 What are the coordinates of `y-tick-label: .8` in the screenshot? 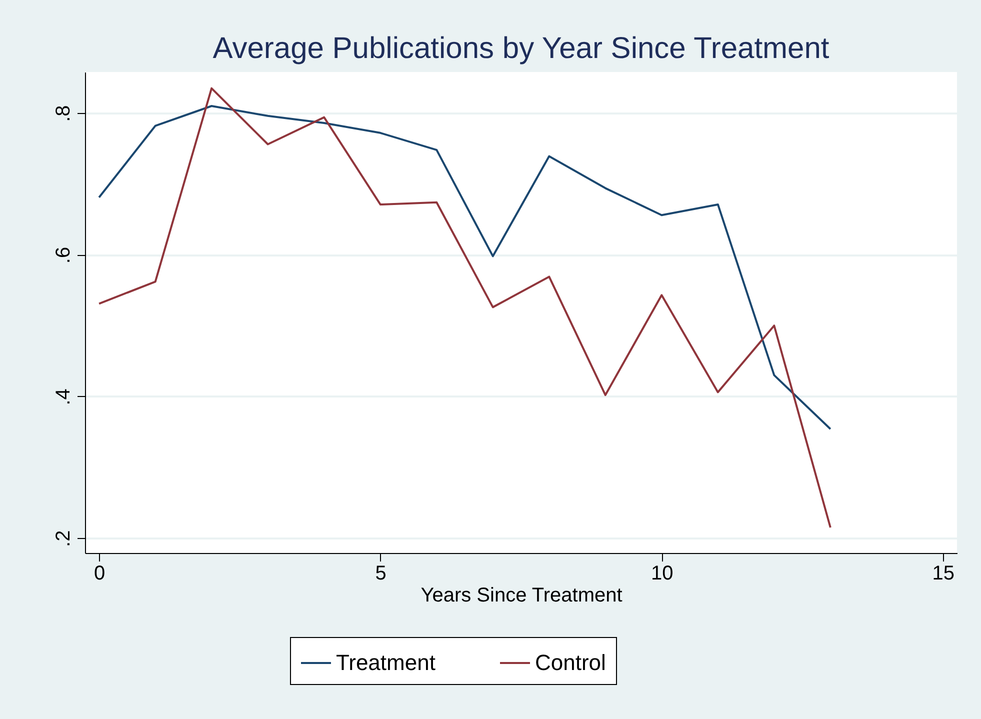 It's located at (63, 113).